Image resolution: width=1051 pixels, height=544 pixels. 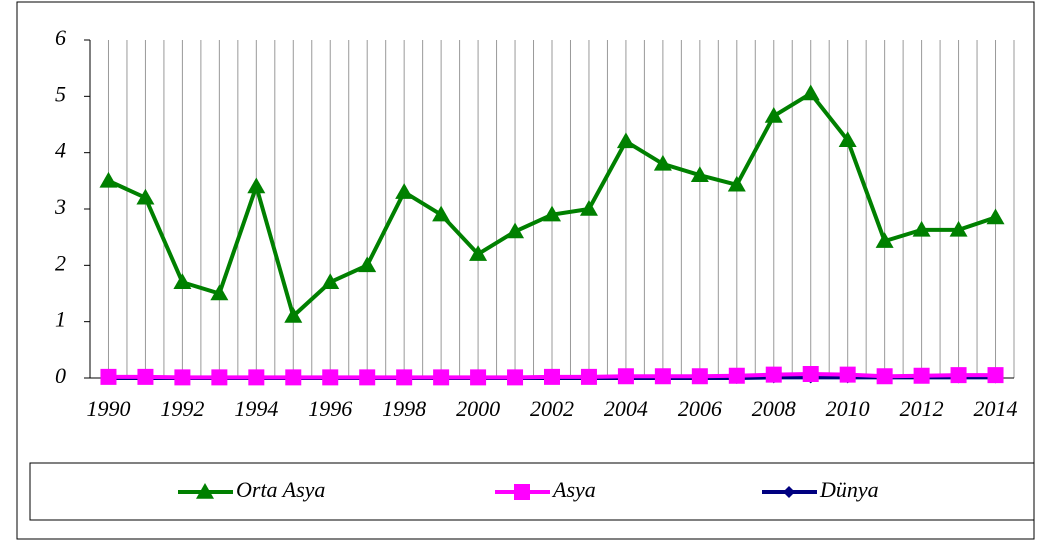 I want to click on x-tick-label: 2000, so click(x=478, y=408).